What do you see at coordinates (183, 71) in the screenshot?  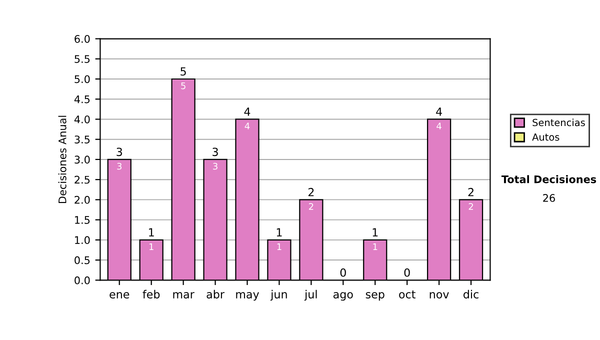 I see `total-label: 5` at bounding box center [183, 71].